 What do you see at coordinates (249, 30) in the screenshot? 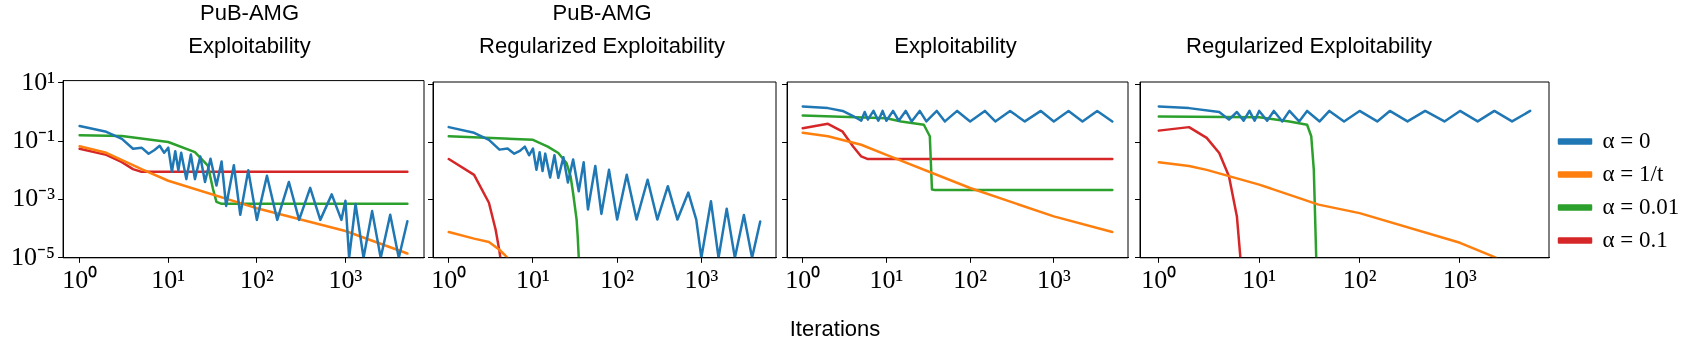
I see `chart-title: PuB-AMG Exploitability` at bounding box center [249, 30].